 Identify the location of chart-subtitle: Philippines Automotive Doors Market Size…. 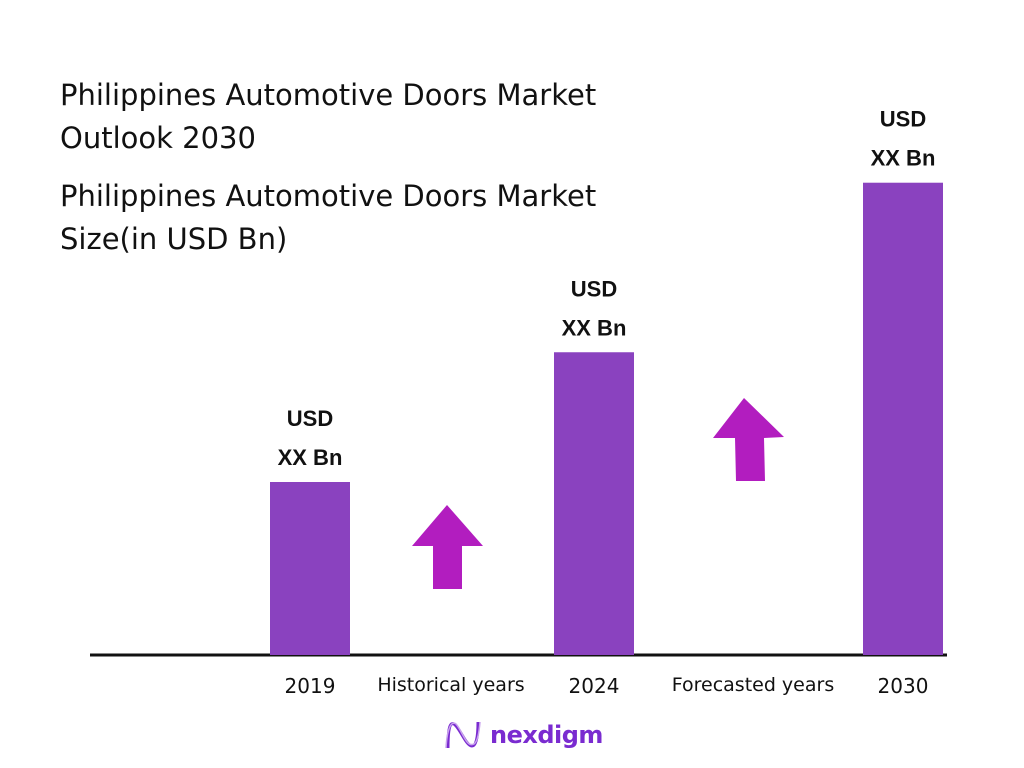
(328, 217).